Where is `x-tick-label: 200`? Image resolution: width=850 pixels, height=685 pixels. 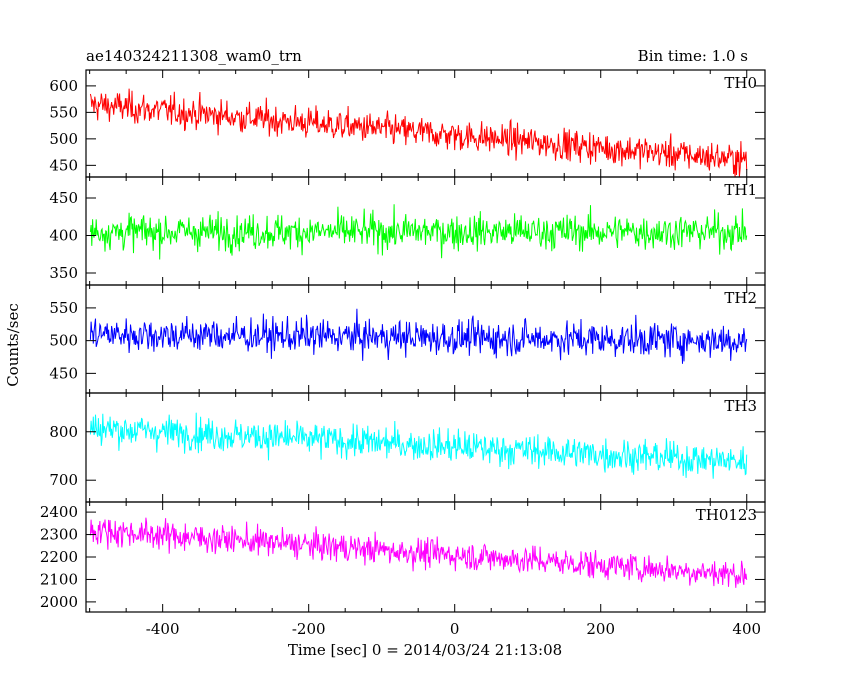 x-tick-label: 200 is located at coordinates (600, 629).